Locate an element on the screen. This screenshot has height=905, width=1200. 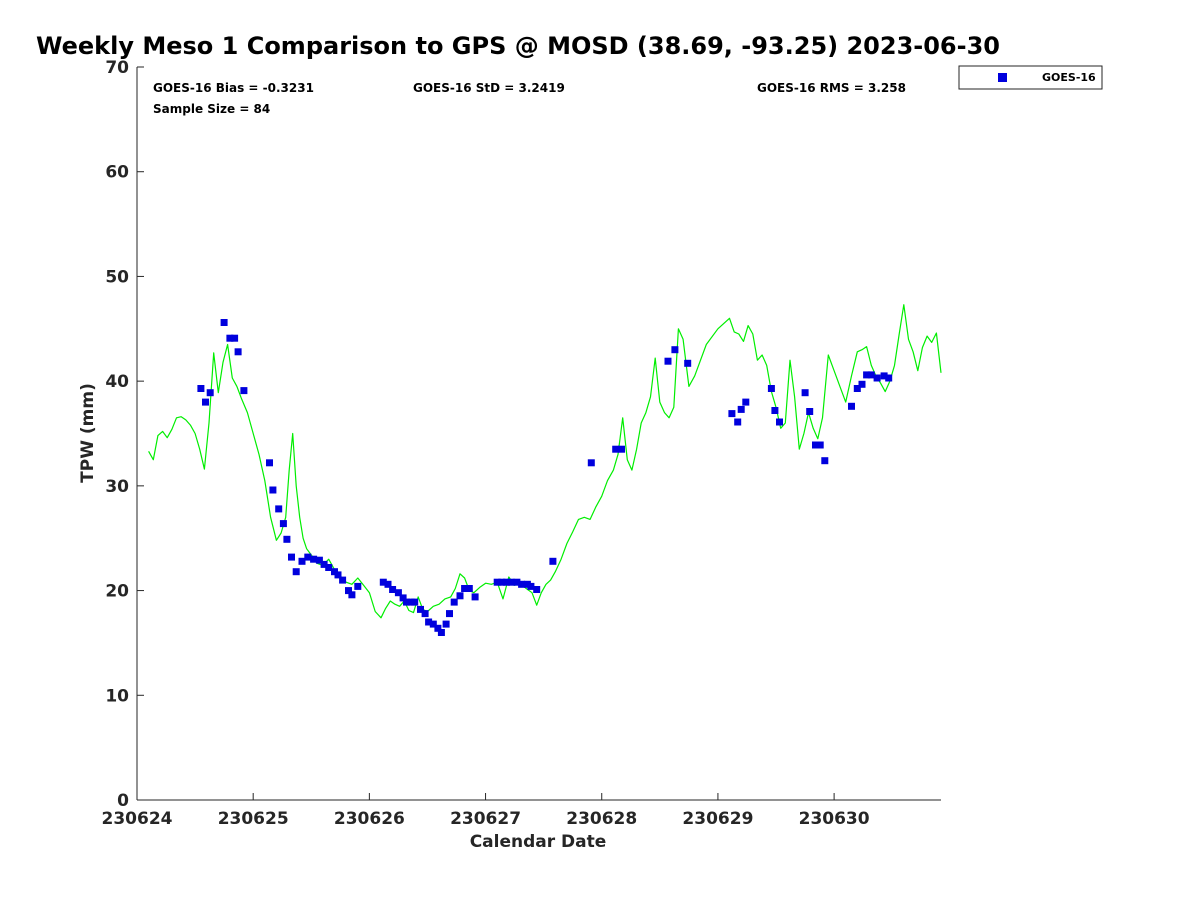
sample-size-annotation: Sample Size = 84 is located at coordinates (211, 109).